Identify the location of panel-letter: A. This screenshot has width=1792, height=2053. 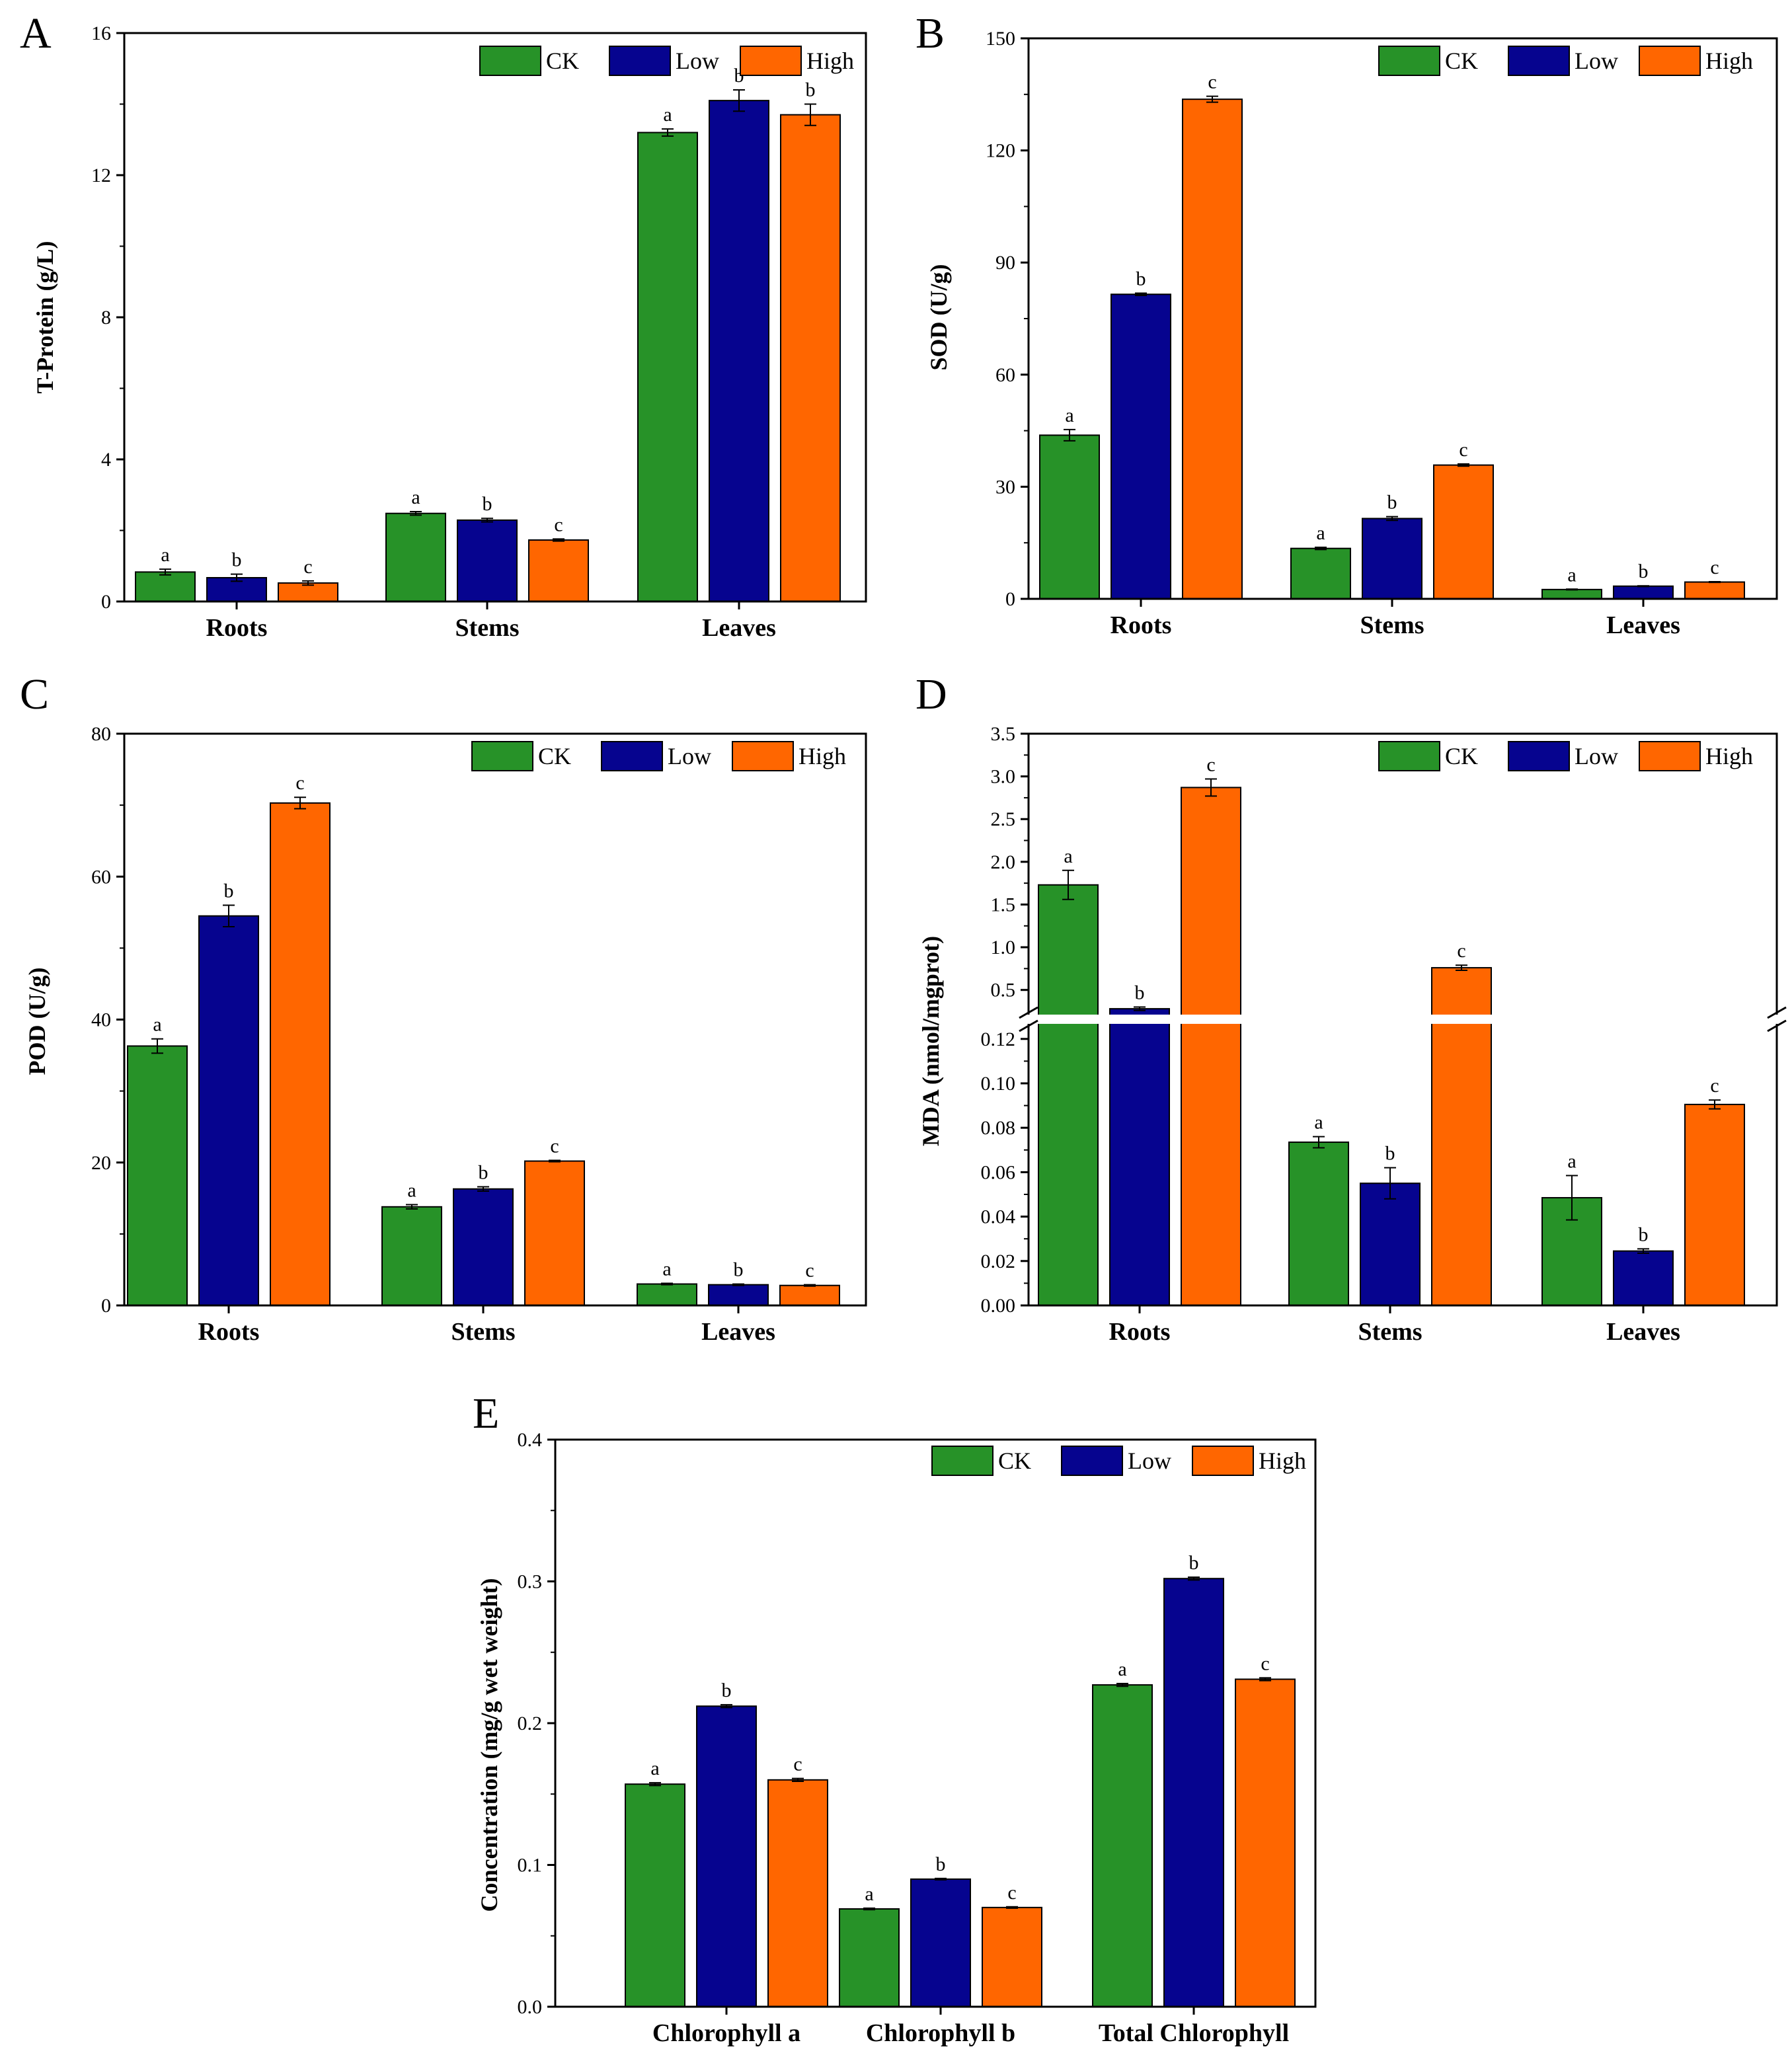
(36, 33).